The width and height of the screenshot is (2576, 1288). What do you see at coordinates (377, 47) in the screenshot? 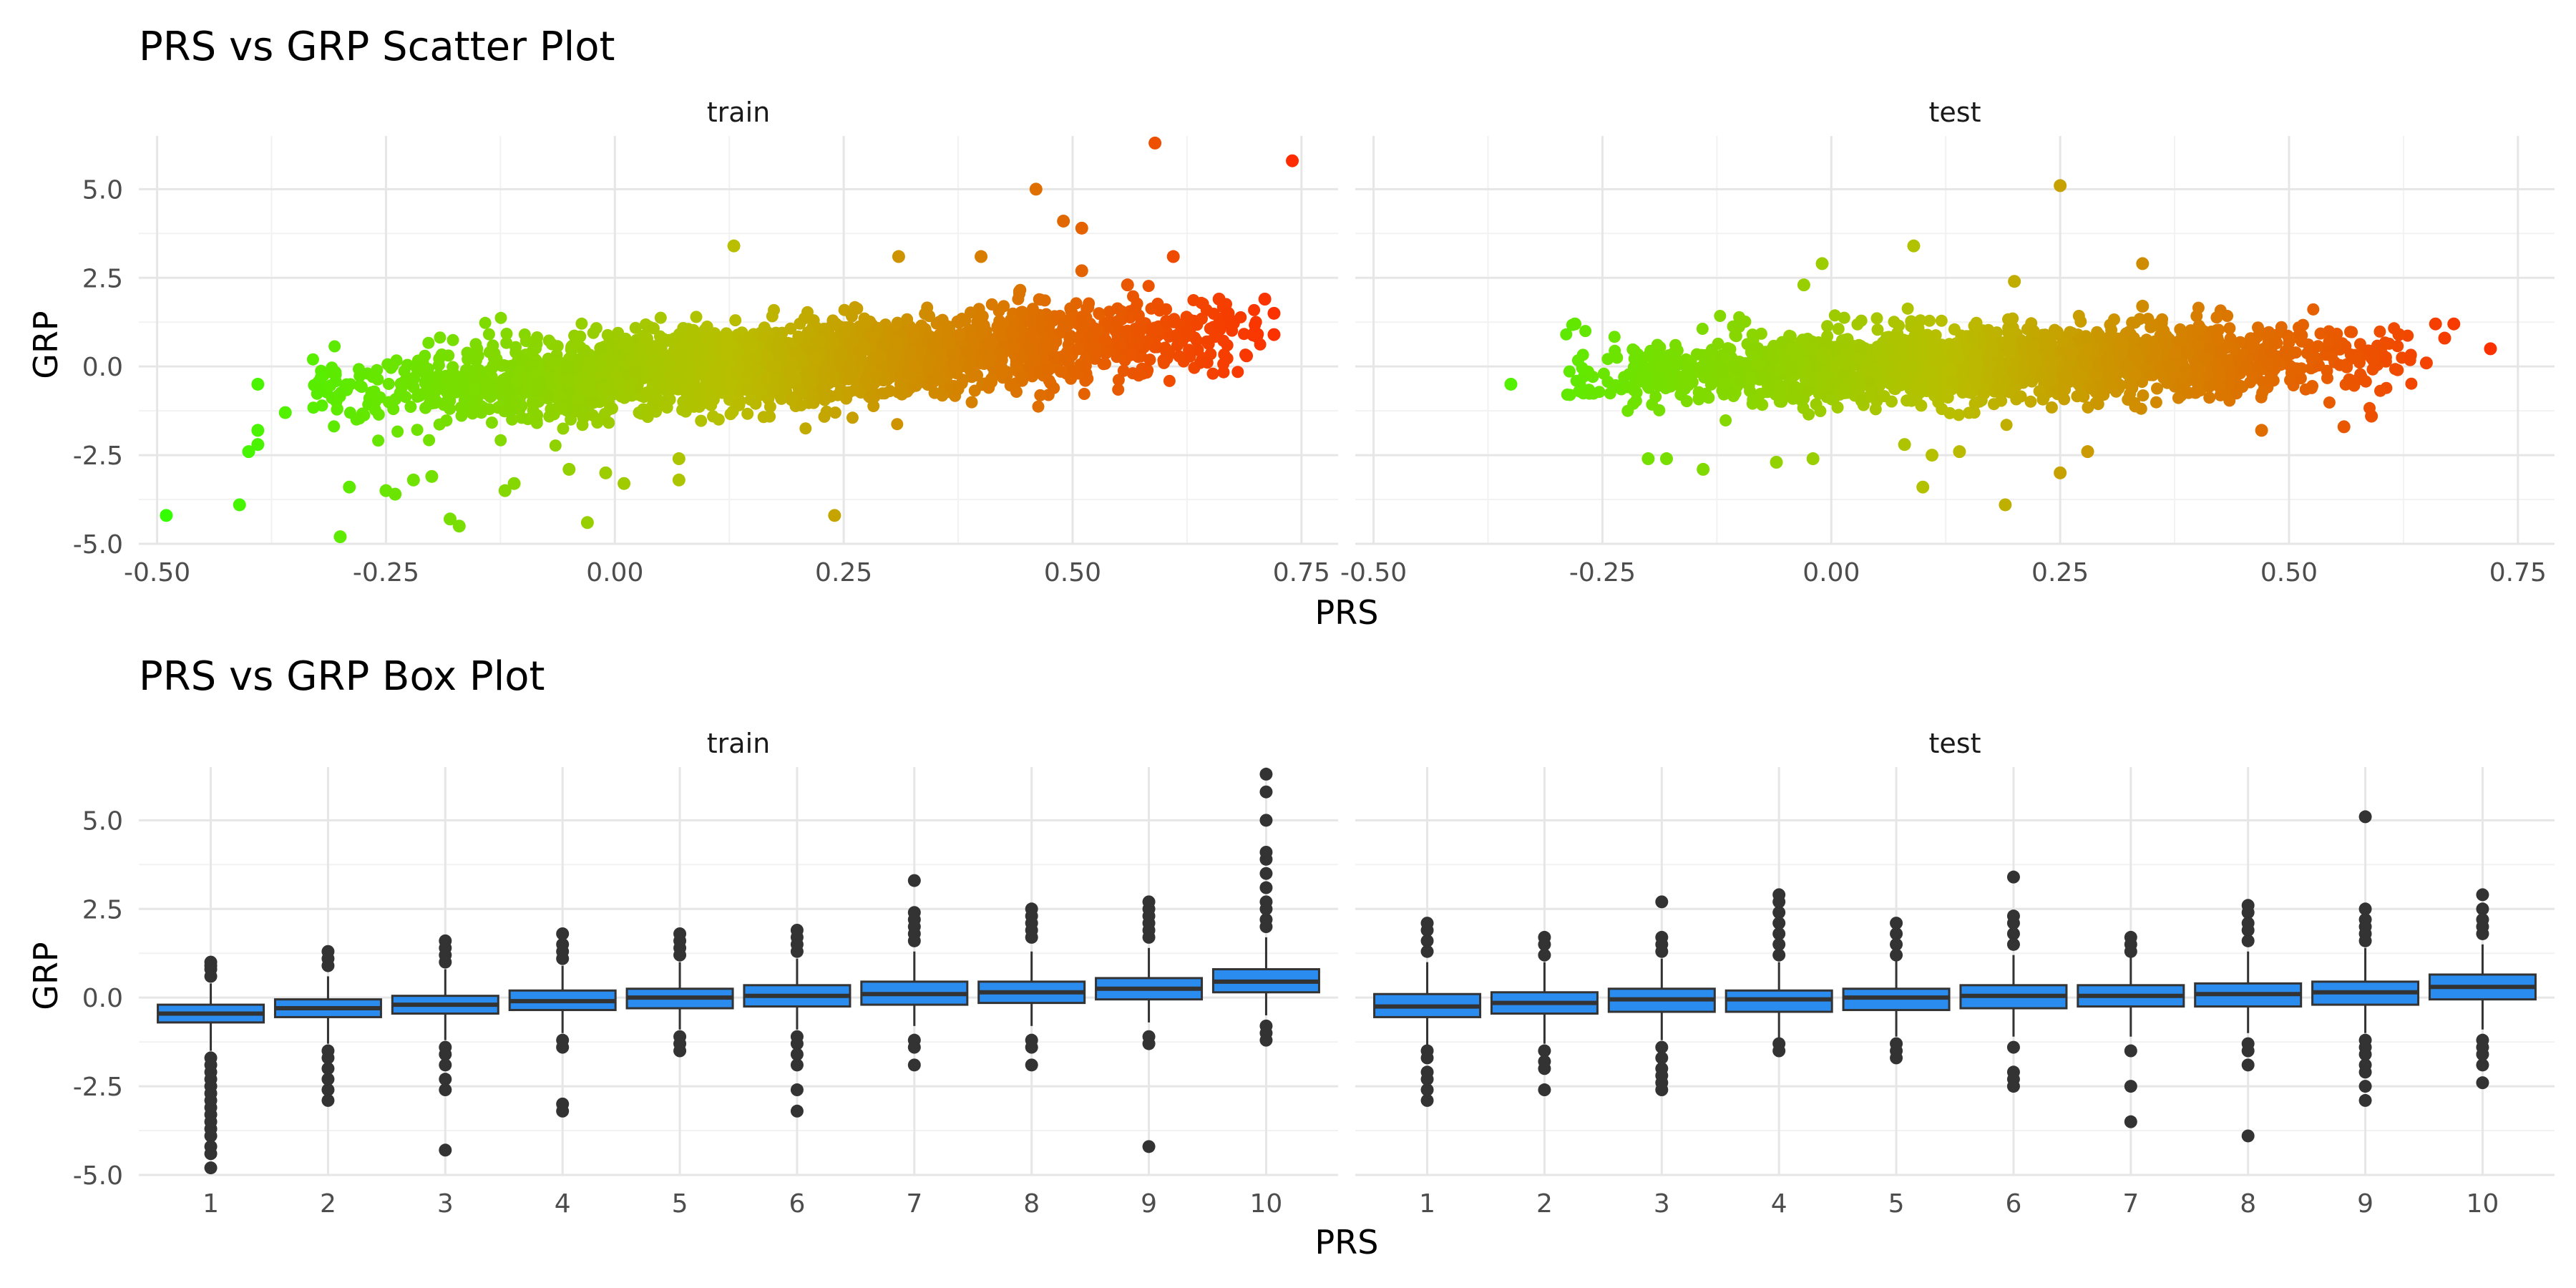
I see `scatter-chart-title: PRS vs GRP Scatter Plot` at bounding box center [377, 47].